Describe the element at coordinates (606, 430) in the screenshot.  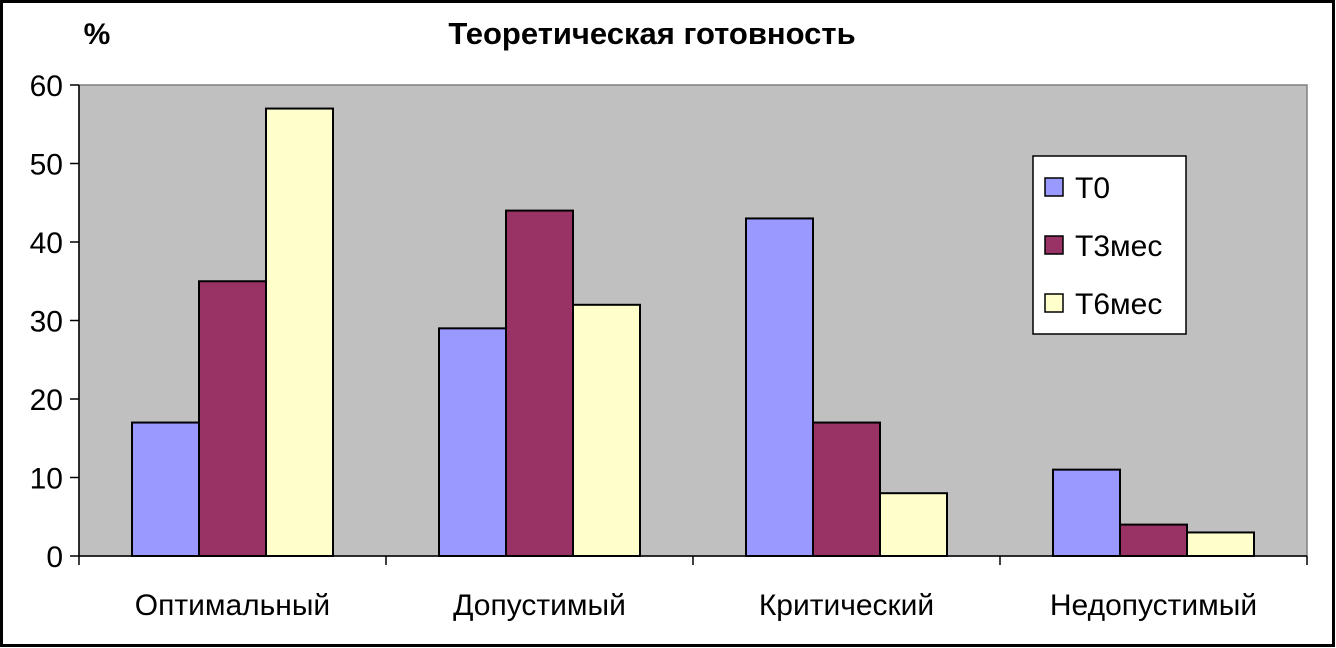
I see `bar-Т6мес-Допустимый` at that location.